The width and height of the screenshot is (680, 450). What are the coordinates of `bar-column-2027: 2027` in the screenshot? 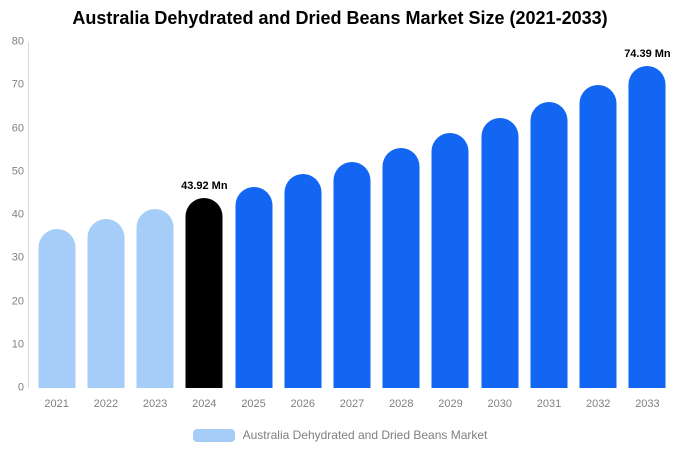 It's located at (351, 226).